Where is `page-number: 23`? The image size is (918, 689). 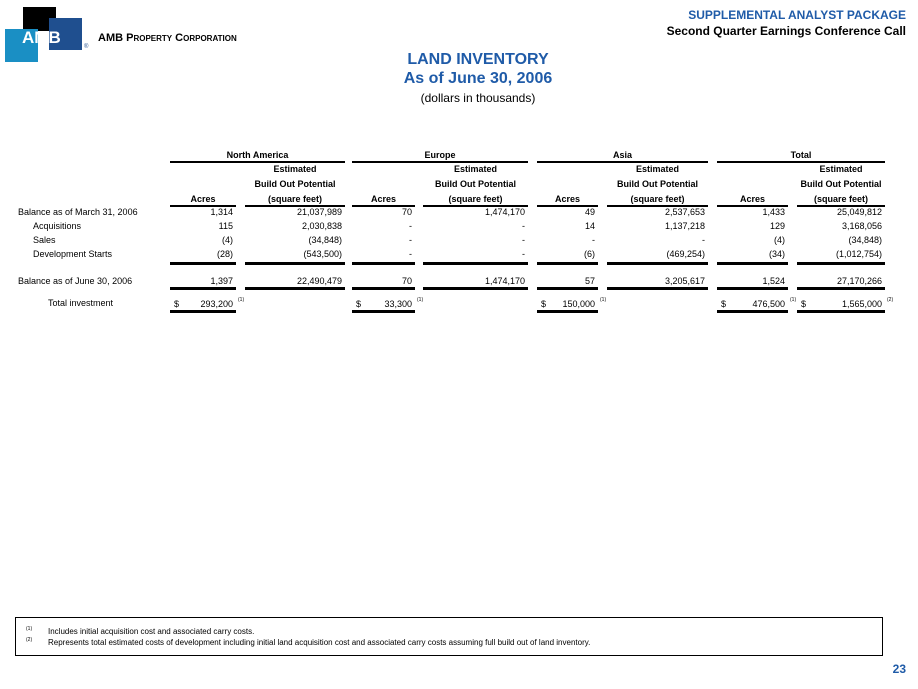
page-number: 23 is located at coordinates (899, 669).